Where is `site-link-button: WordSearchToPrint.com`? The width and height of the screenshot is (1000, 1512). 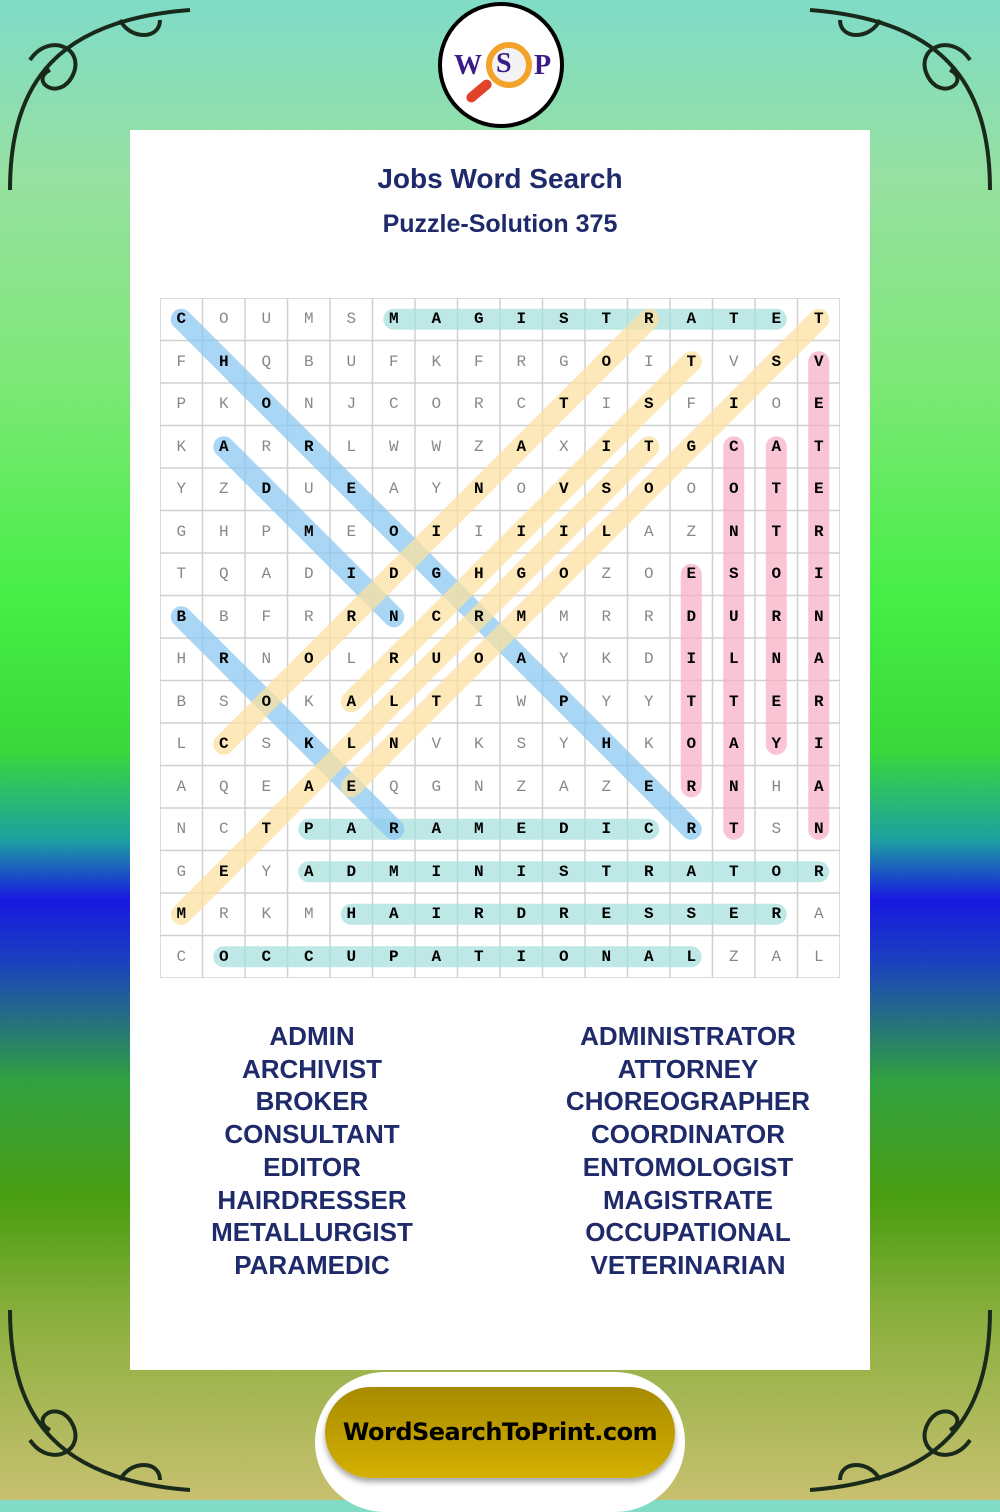
site-link-button: WordSearchToPrint.com is located at coordinates (500, 1432).